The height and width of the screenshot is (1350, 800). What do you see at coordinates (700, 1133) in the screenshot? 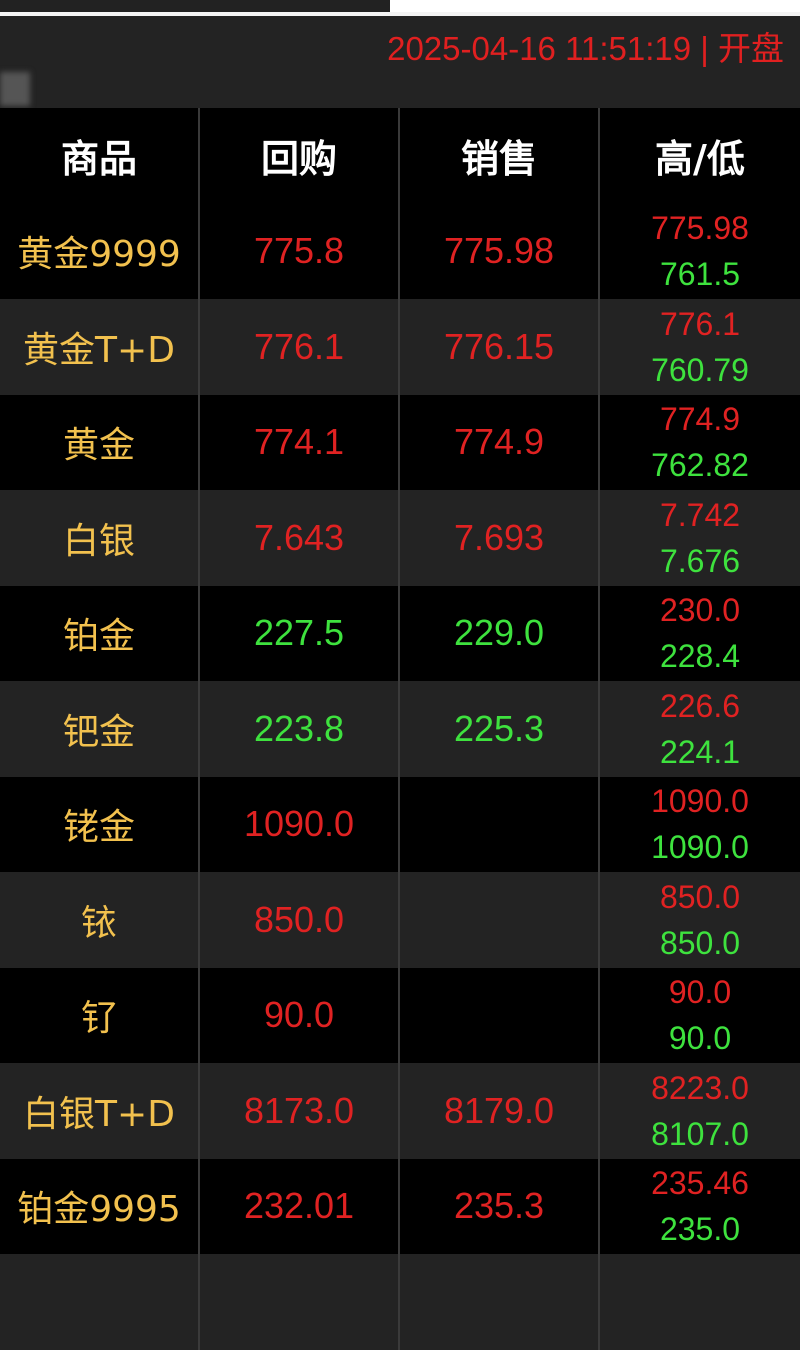
I see `low-price: 8107.0` at bounding box center [700, 1133].